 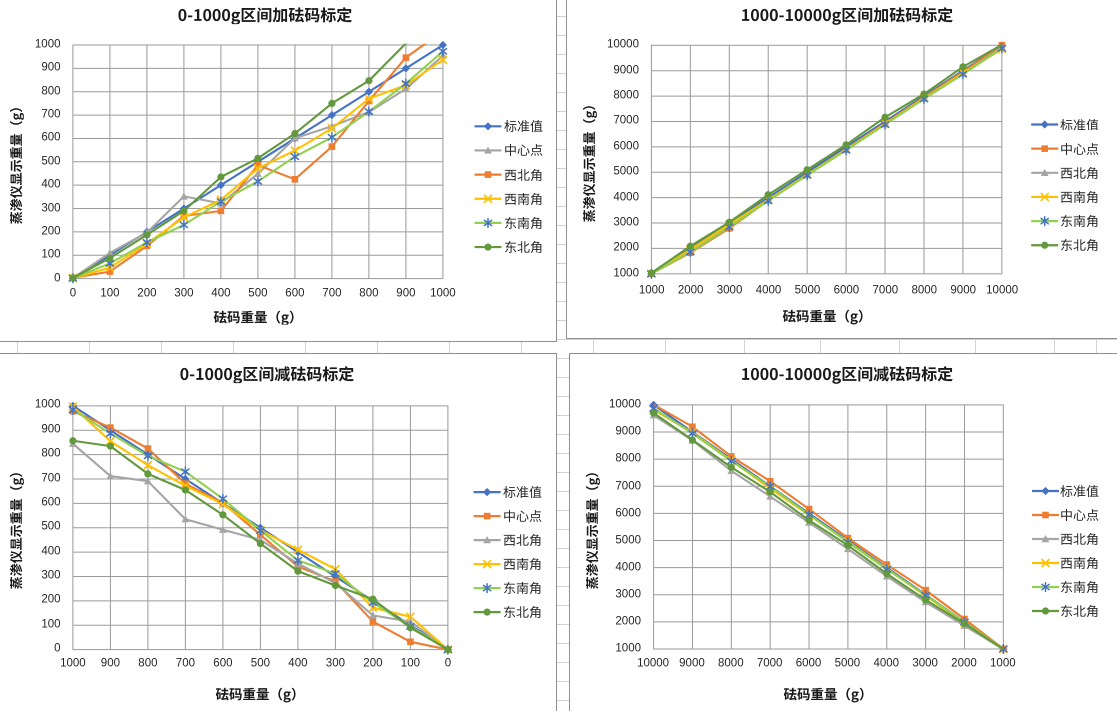 What do you see at coordinates (847, 375) in the screenshot?
I see `chart-title: 1000-10000g区间减砝码标定` at bounding box center [847, 375].